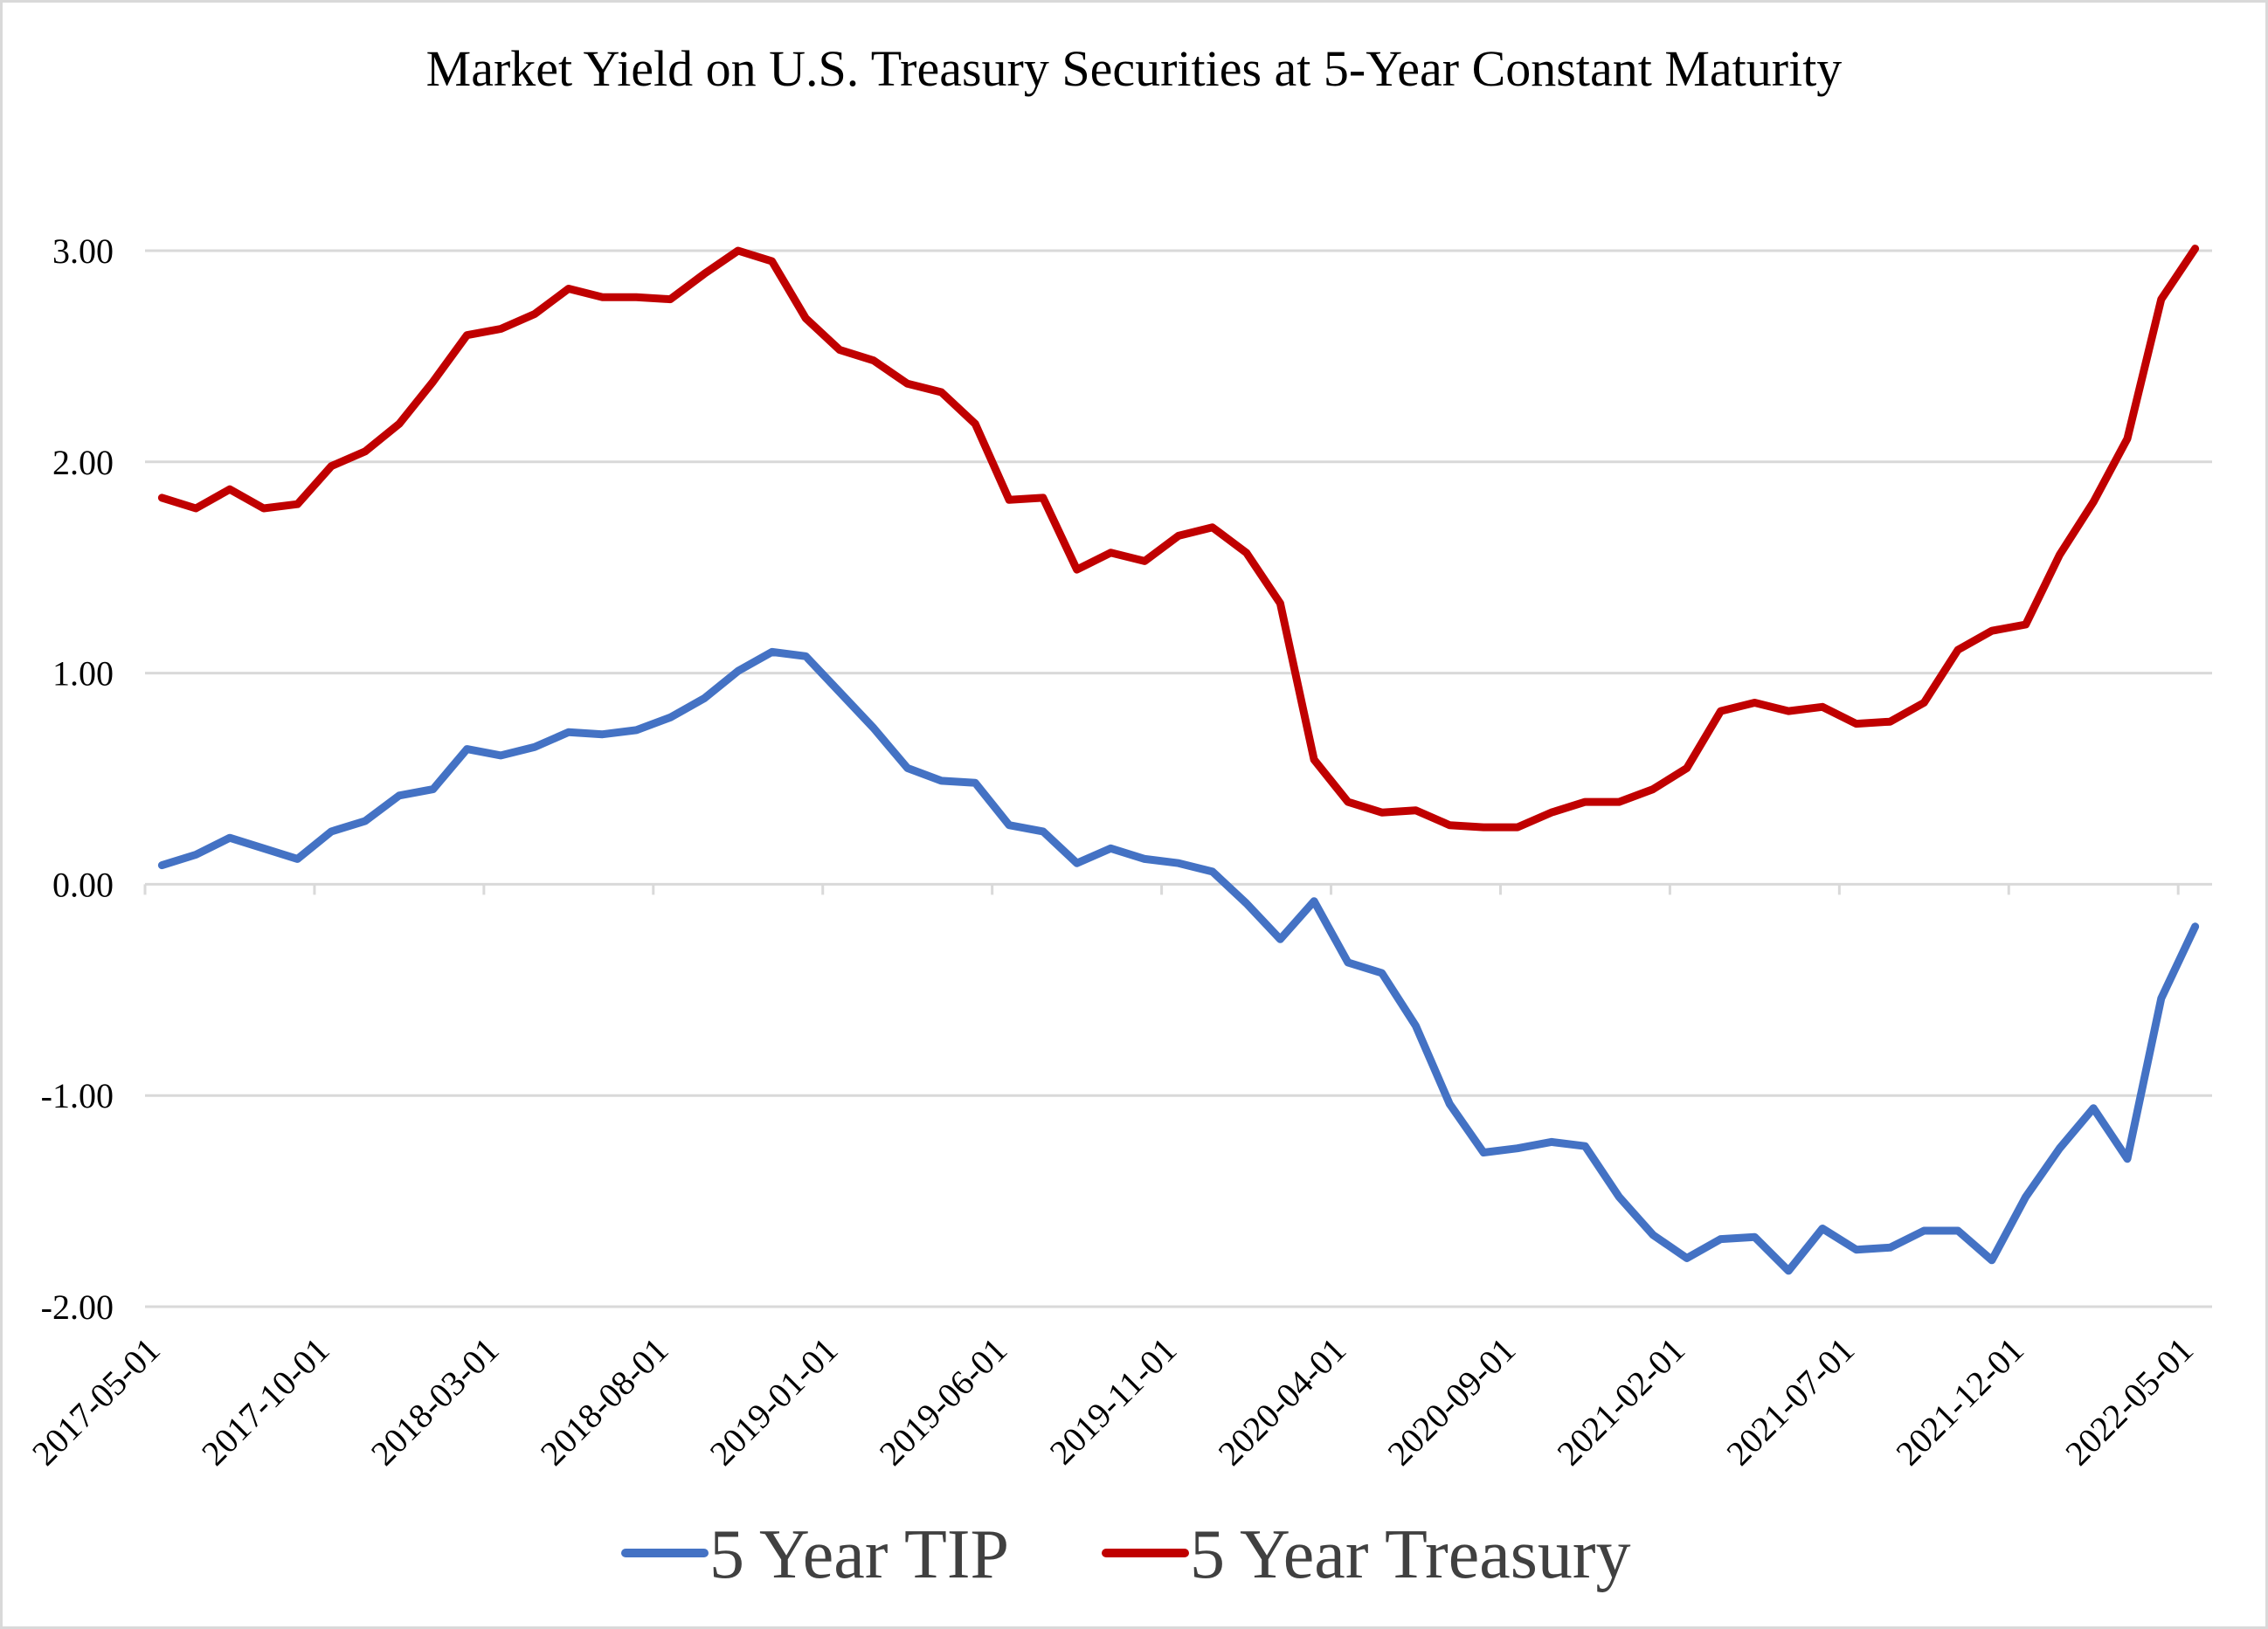 The height and width of the screenshot is (1629, 2268). I want to click on x-tick-label: 2017-05-01, so click(96, 1402).